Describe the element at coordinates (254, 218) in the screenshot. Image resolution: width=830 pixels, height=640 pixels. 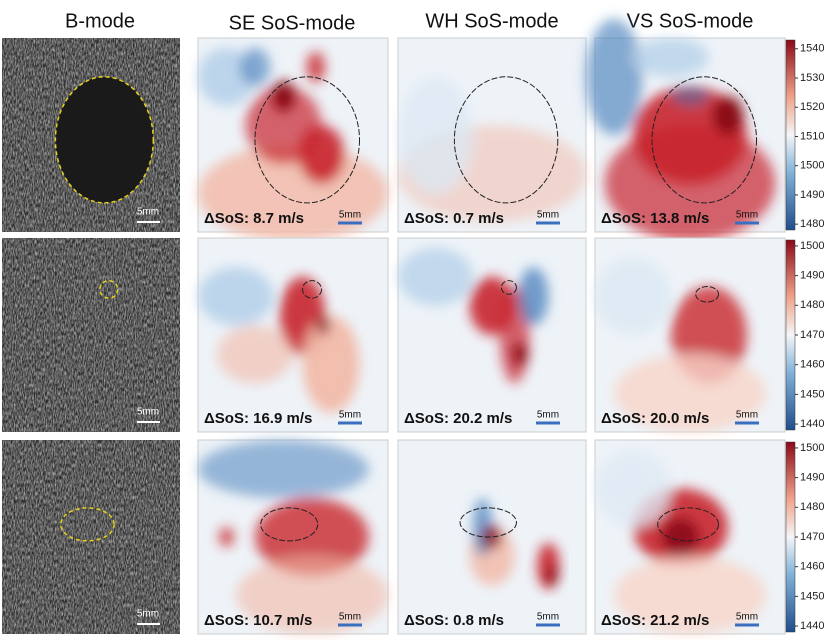
I see `delta-sos: ΔSoS: 8.7 m/s` at that location.